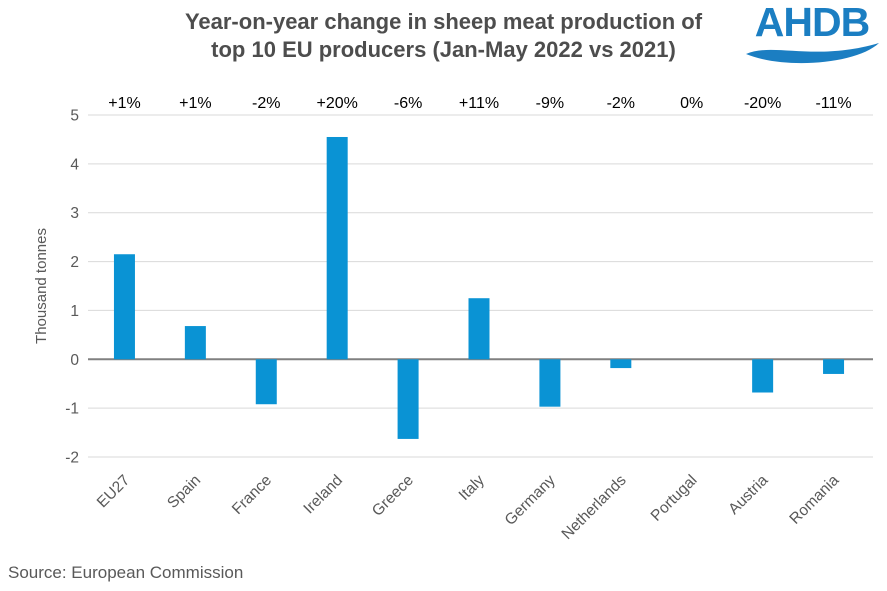 The image size is (887, 591). Describe the element at coordinates (337, 248) in the screenshot. I see `bar-Ireland` at that location.